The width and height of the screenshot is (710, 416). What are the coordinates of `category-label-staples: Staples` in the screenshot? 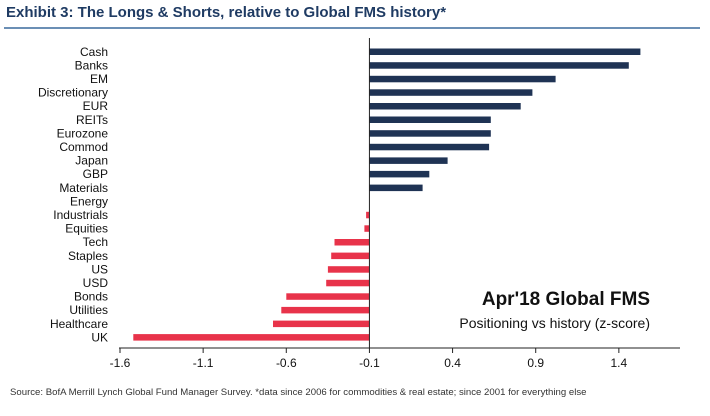 It's located at (88, 256).